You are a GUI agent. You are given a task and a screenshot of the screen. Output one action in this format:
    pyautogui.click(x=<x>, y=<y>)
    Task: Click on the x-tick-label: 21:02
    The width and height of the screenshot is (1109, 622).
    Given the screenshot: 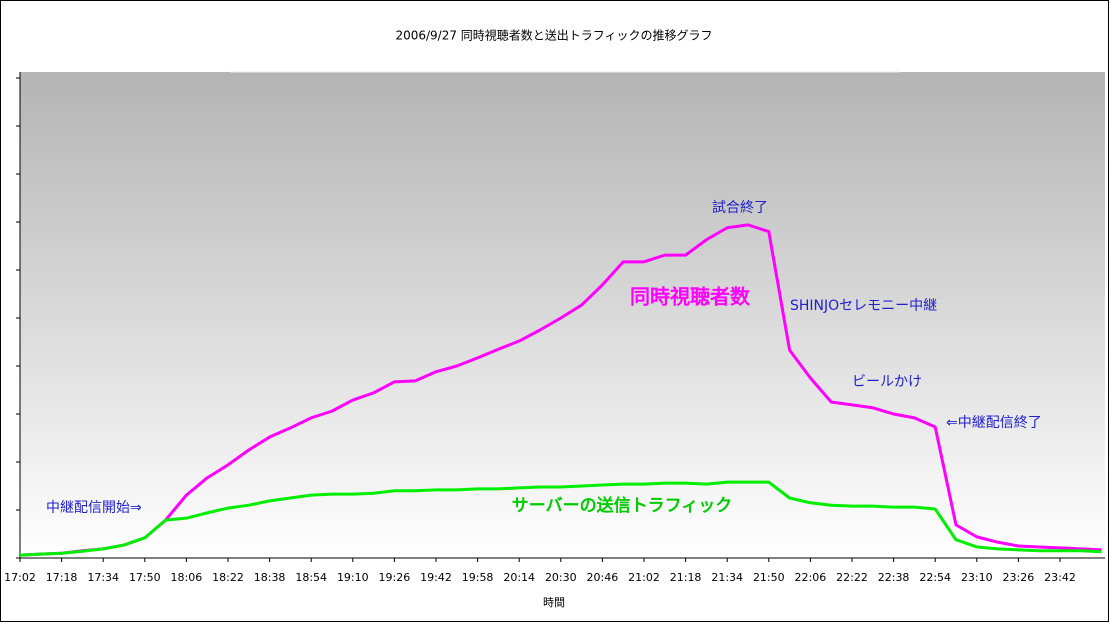 What is the action you would take?
    pyautogui.click(x=644, y=577)
    